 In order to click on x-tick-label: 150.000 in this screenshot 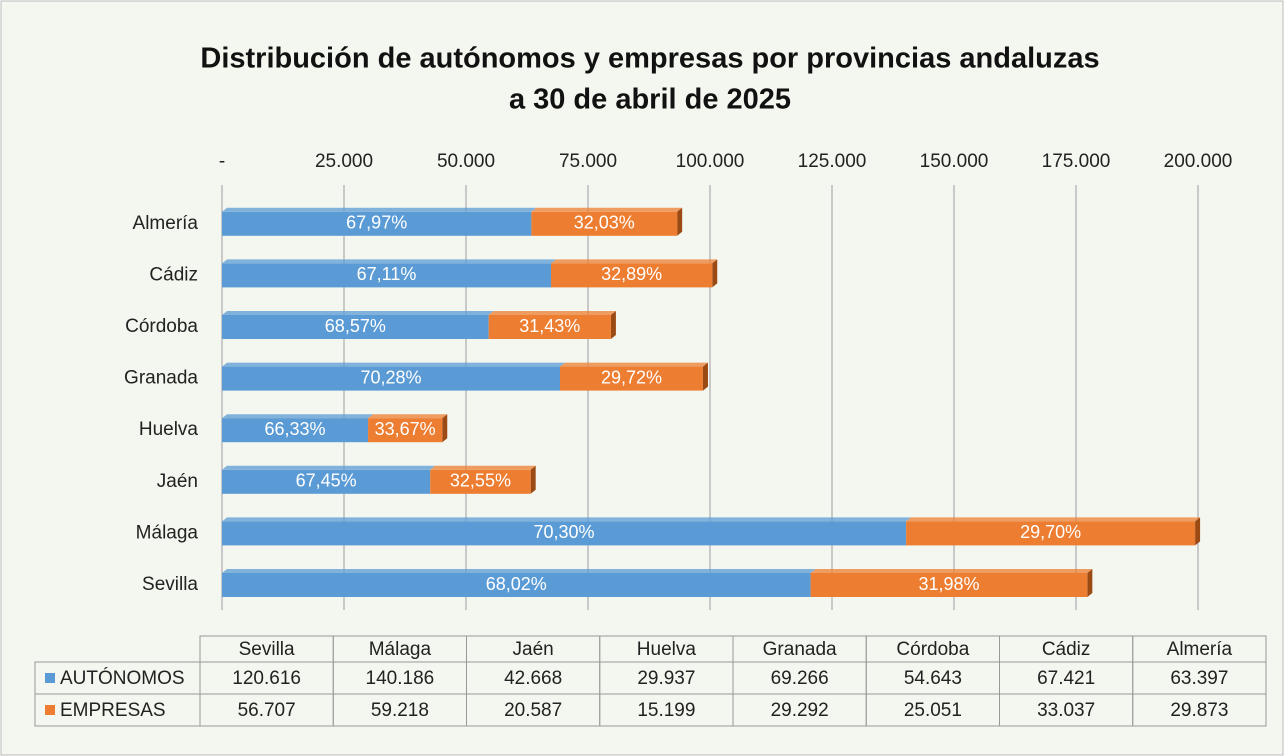, I will do `click(954, 161)`.